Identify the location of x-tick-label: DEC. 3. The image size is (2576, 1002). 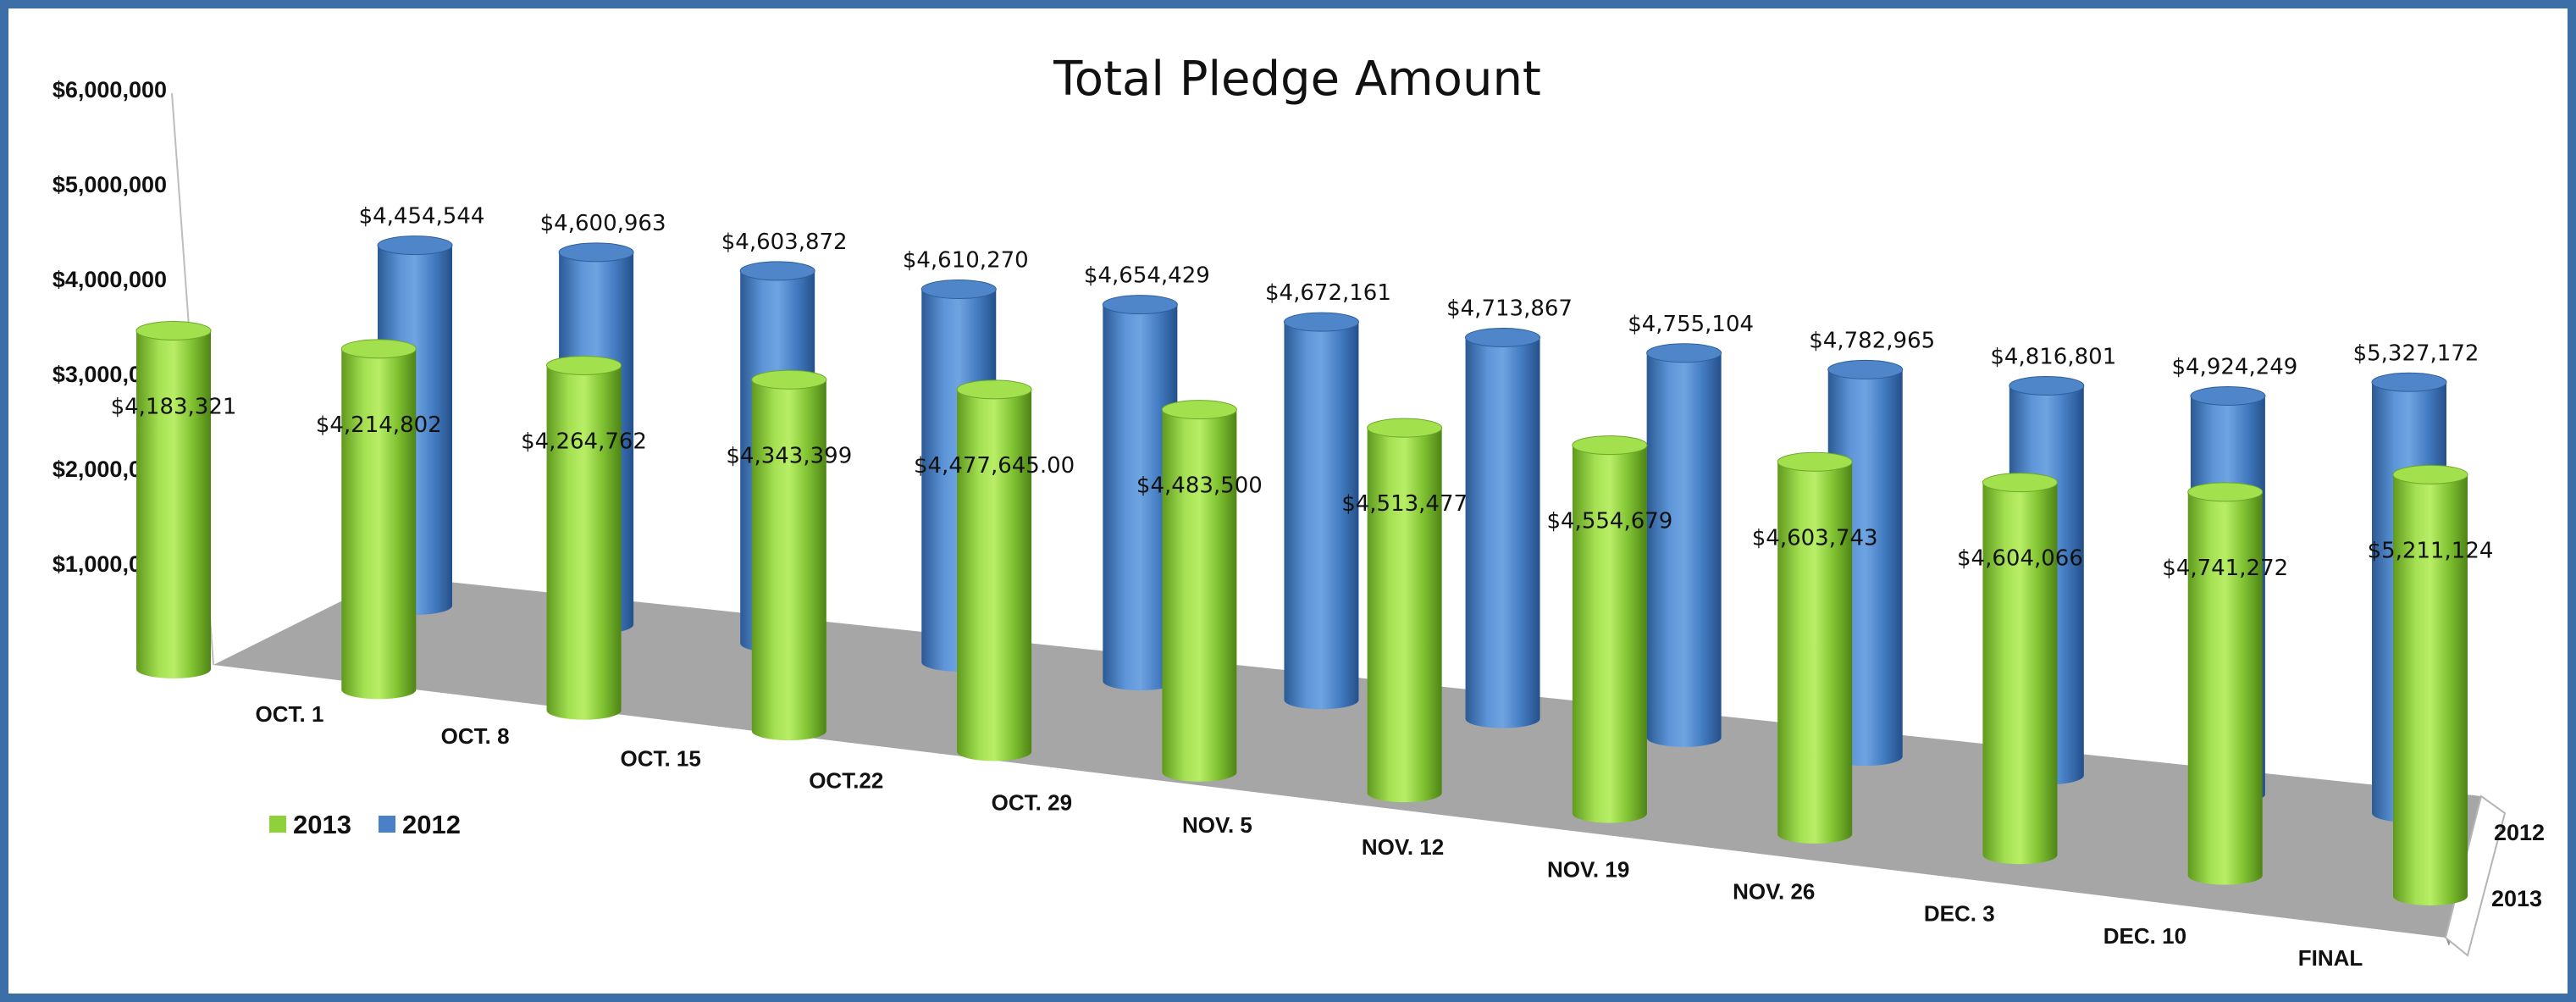
(1960, 914).